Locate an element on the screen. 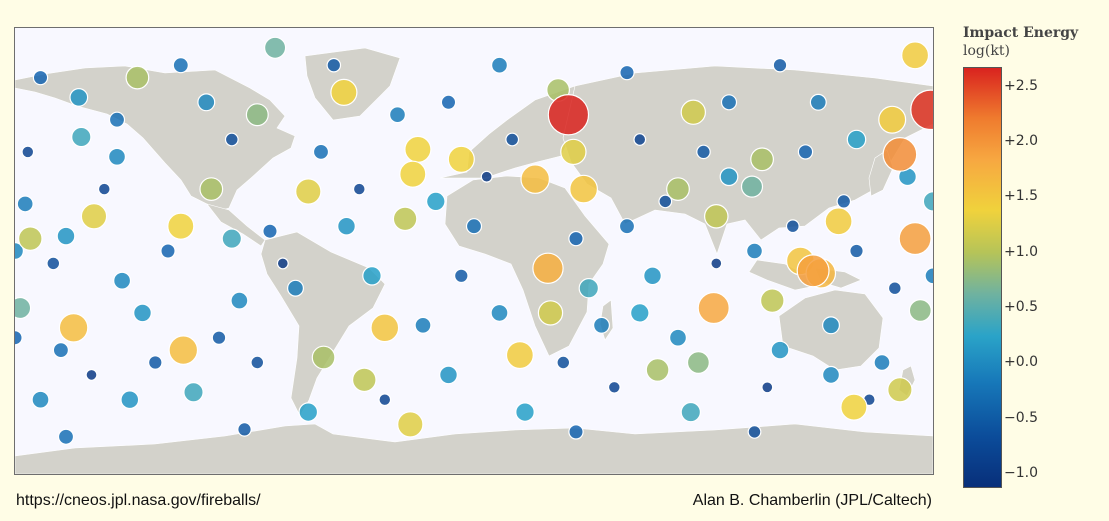 This screenshot has height=521, width=1109. source-link: https://cneos.jpl.nasa.gov/fireballs/ is located at coordinates (138, 500).